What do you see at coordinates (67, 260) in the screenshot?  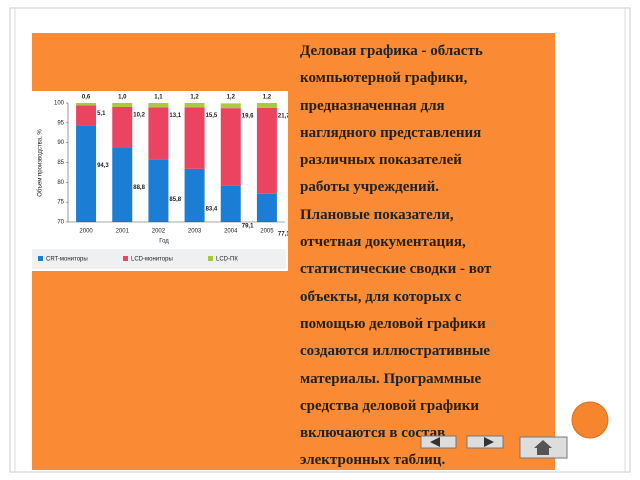 I see `legend-label: CRT-мониторы` at bounding box center [67, 260].